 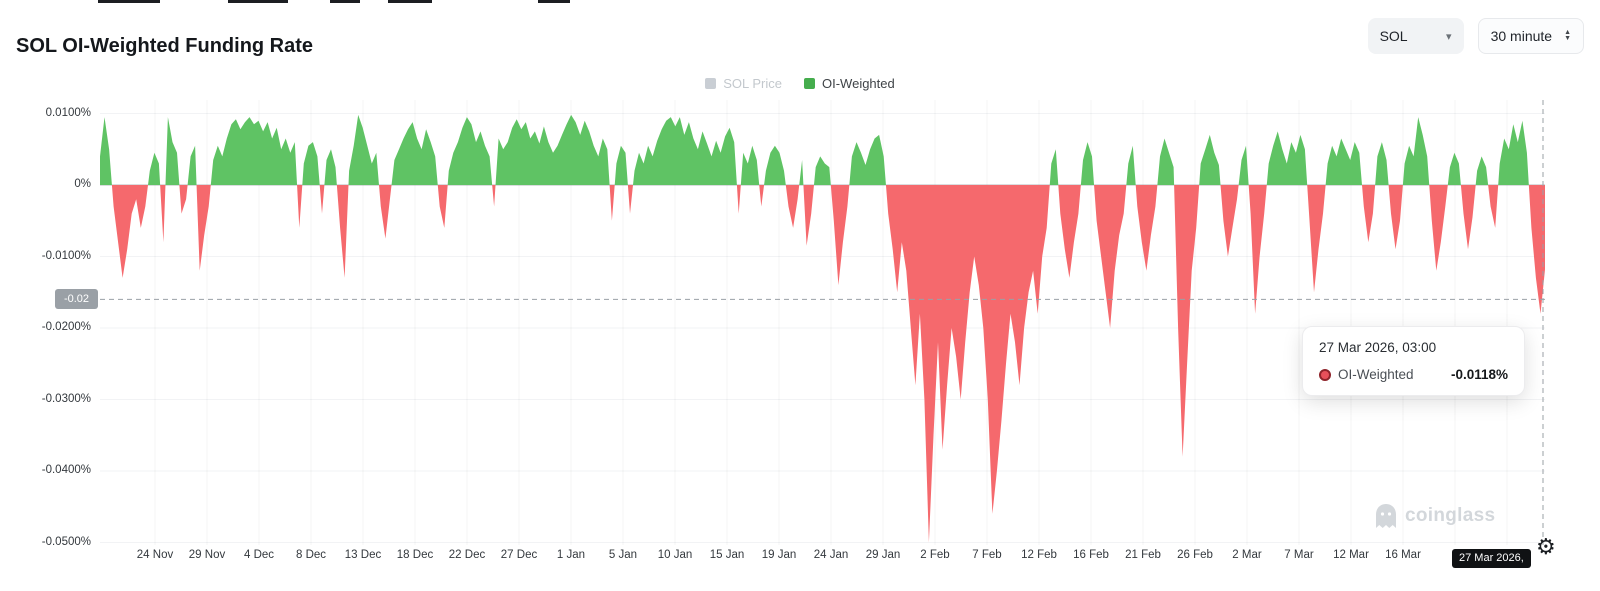 I want to click on y-axis-label: -0.0200%, so click(x=66, y=327).